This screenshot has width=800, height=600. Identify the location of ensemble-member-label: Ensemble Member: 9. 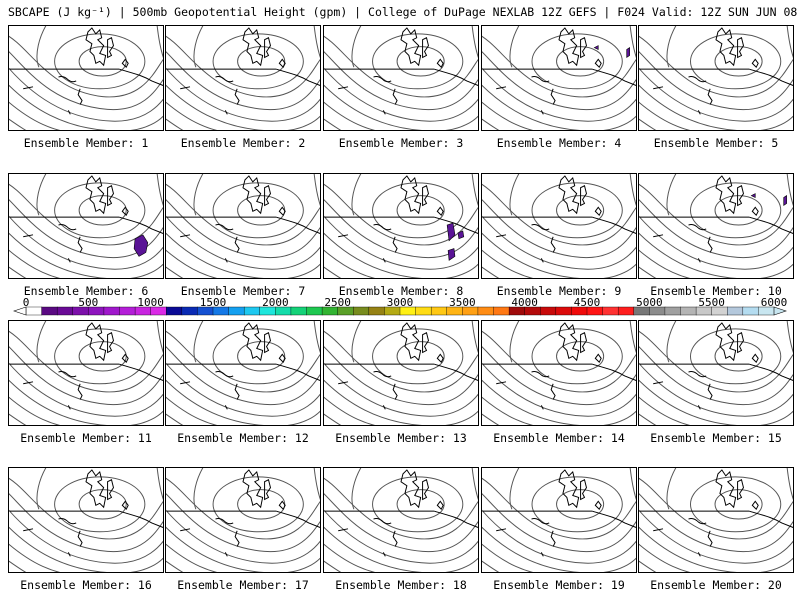
(559, 291).